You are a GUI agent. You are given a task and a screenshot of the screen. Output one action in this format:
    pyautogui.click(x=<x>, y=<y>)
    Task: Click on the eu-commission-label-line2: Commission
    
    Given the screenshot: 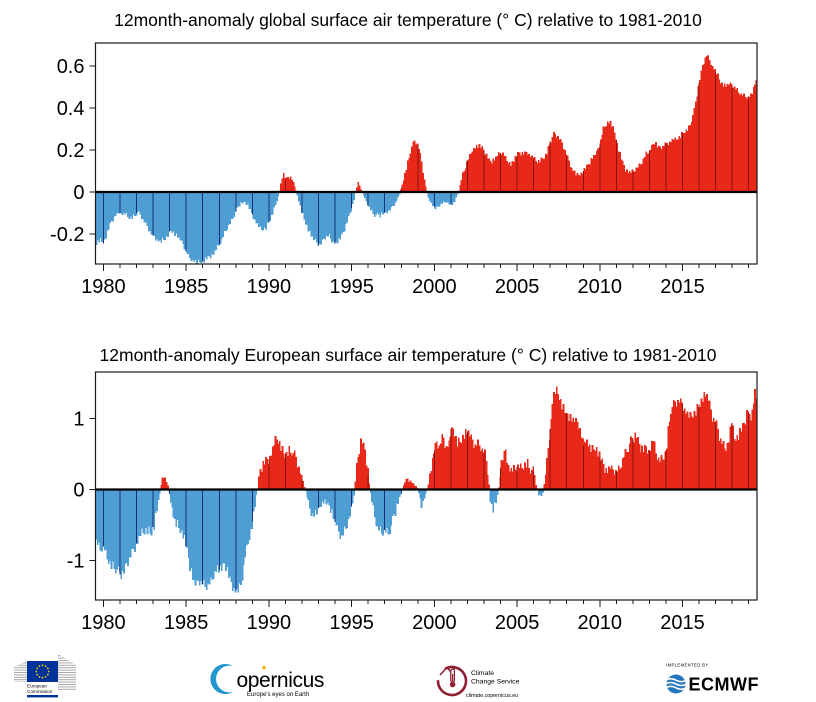 What is the action you would take?
    pyautogui.click(x=40, y=691)
    